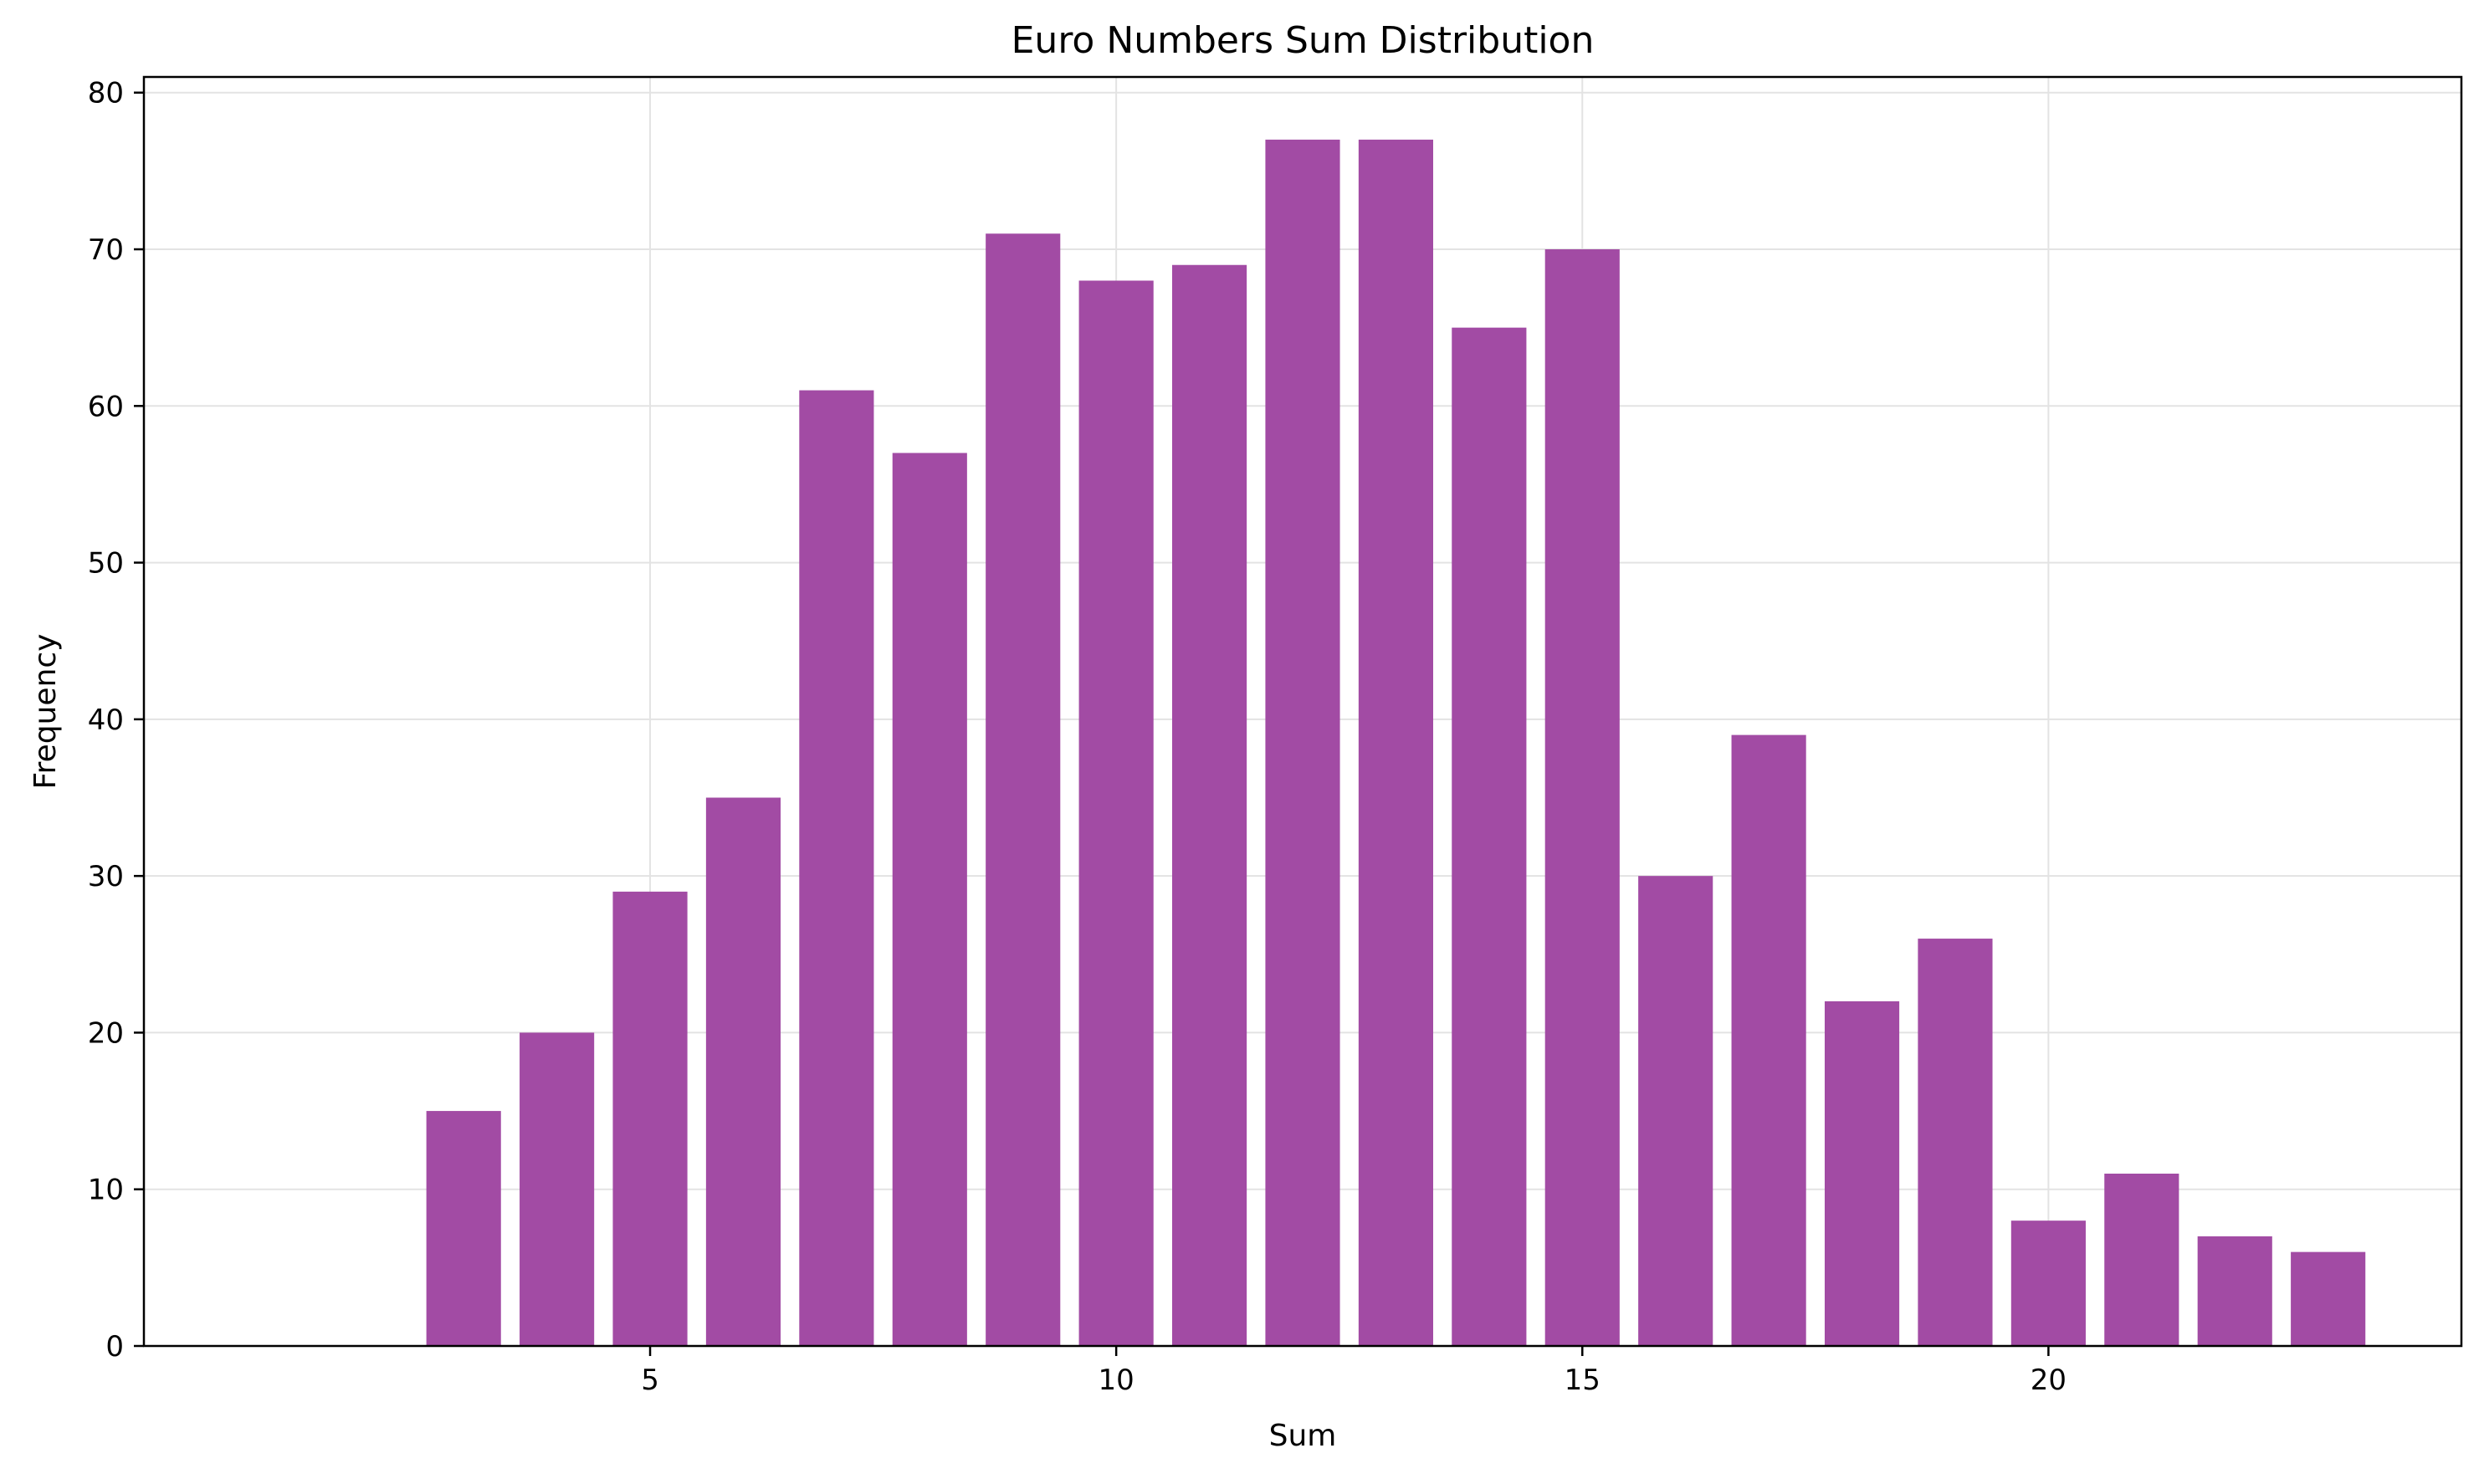 The image size is (2484, 1484). Describe the element at coordinates (1354, 1371) in the screenshot. I see `x-axis-ticks: 5 10 15 20` at that location.